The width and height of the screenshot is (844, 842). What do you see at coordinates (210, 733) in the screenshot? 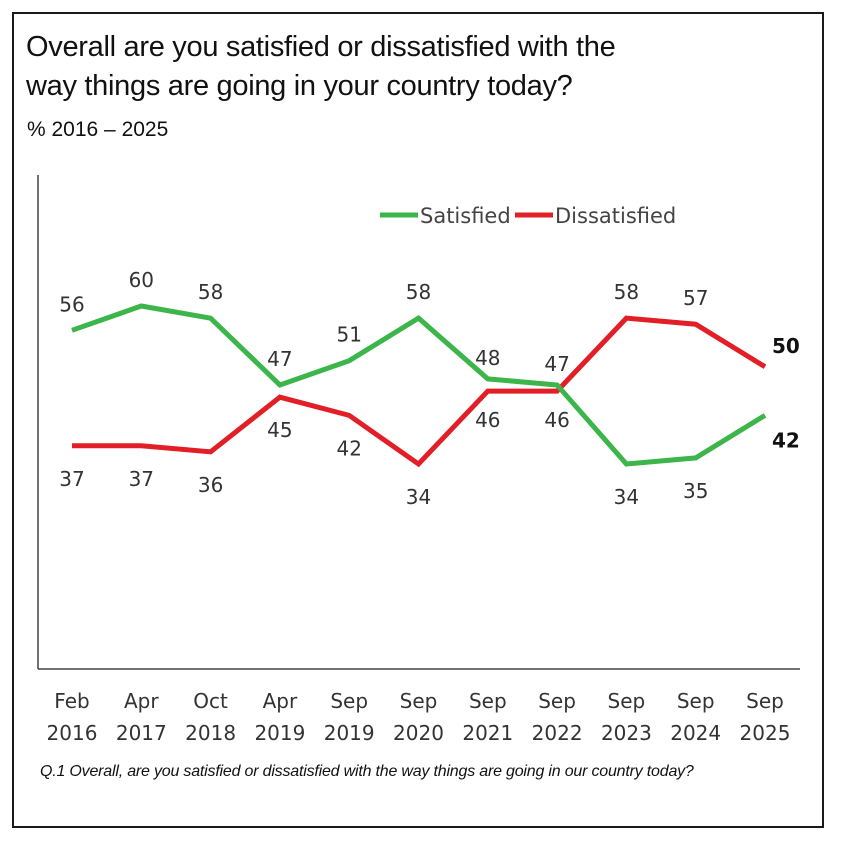
I see `x-tick-label: 2018` at bounding box center [210, 733].